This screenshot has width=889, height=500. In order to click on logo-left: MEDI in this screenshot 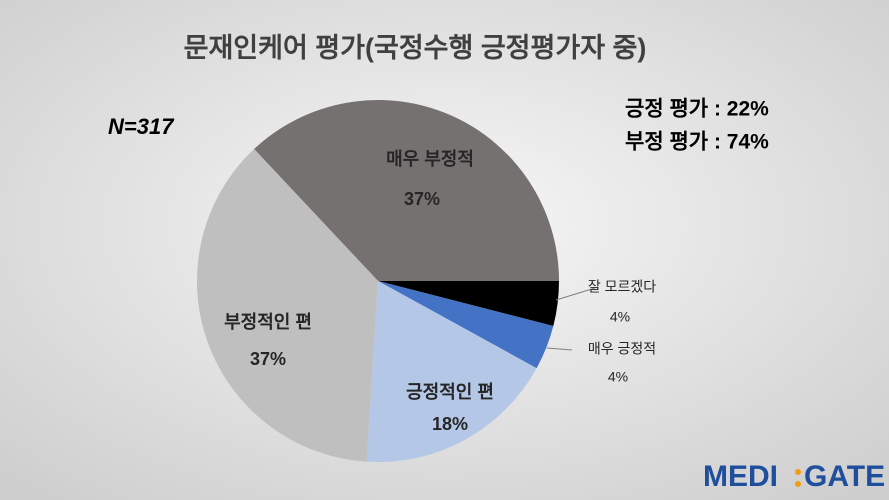, I will do `click(740, 476)`.